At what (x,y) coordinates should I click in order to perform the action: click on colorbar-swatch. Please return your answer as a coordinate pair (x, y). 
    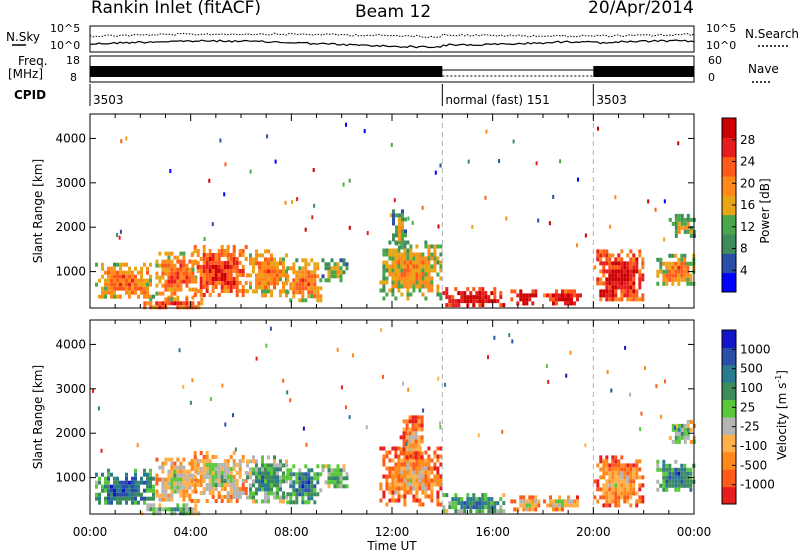
    Looking at the image, I should click on (729, 478).